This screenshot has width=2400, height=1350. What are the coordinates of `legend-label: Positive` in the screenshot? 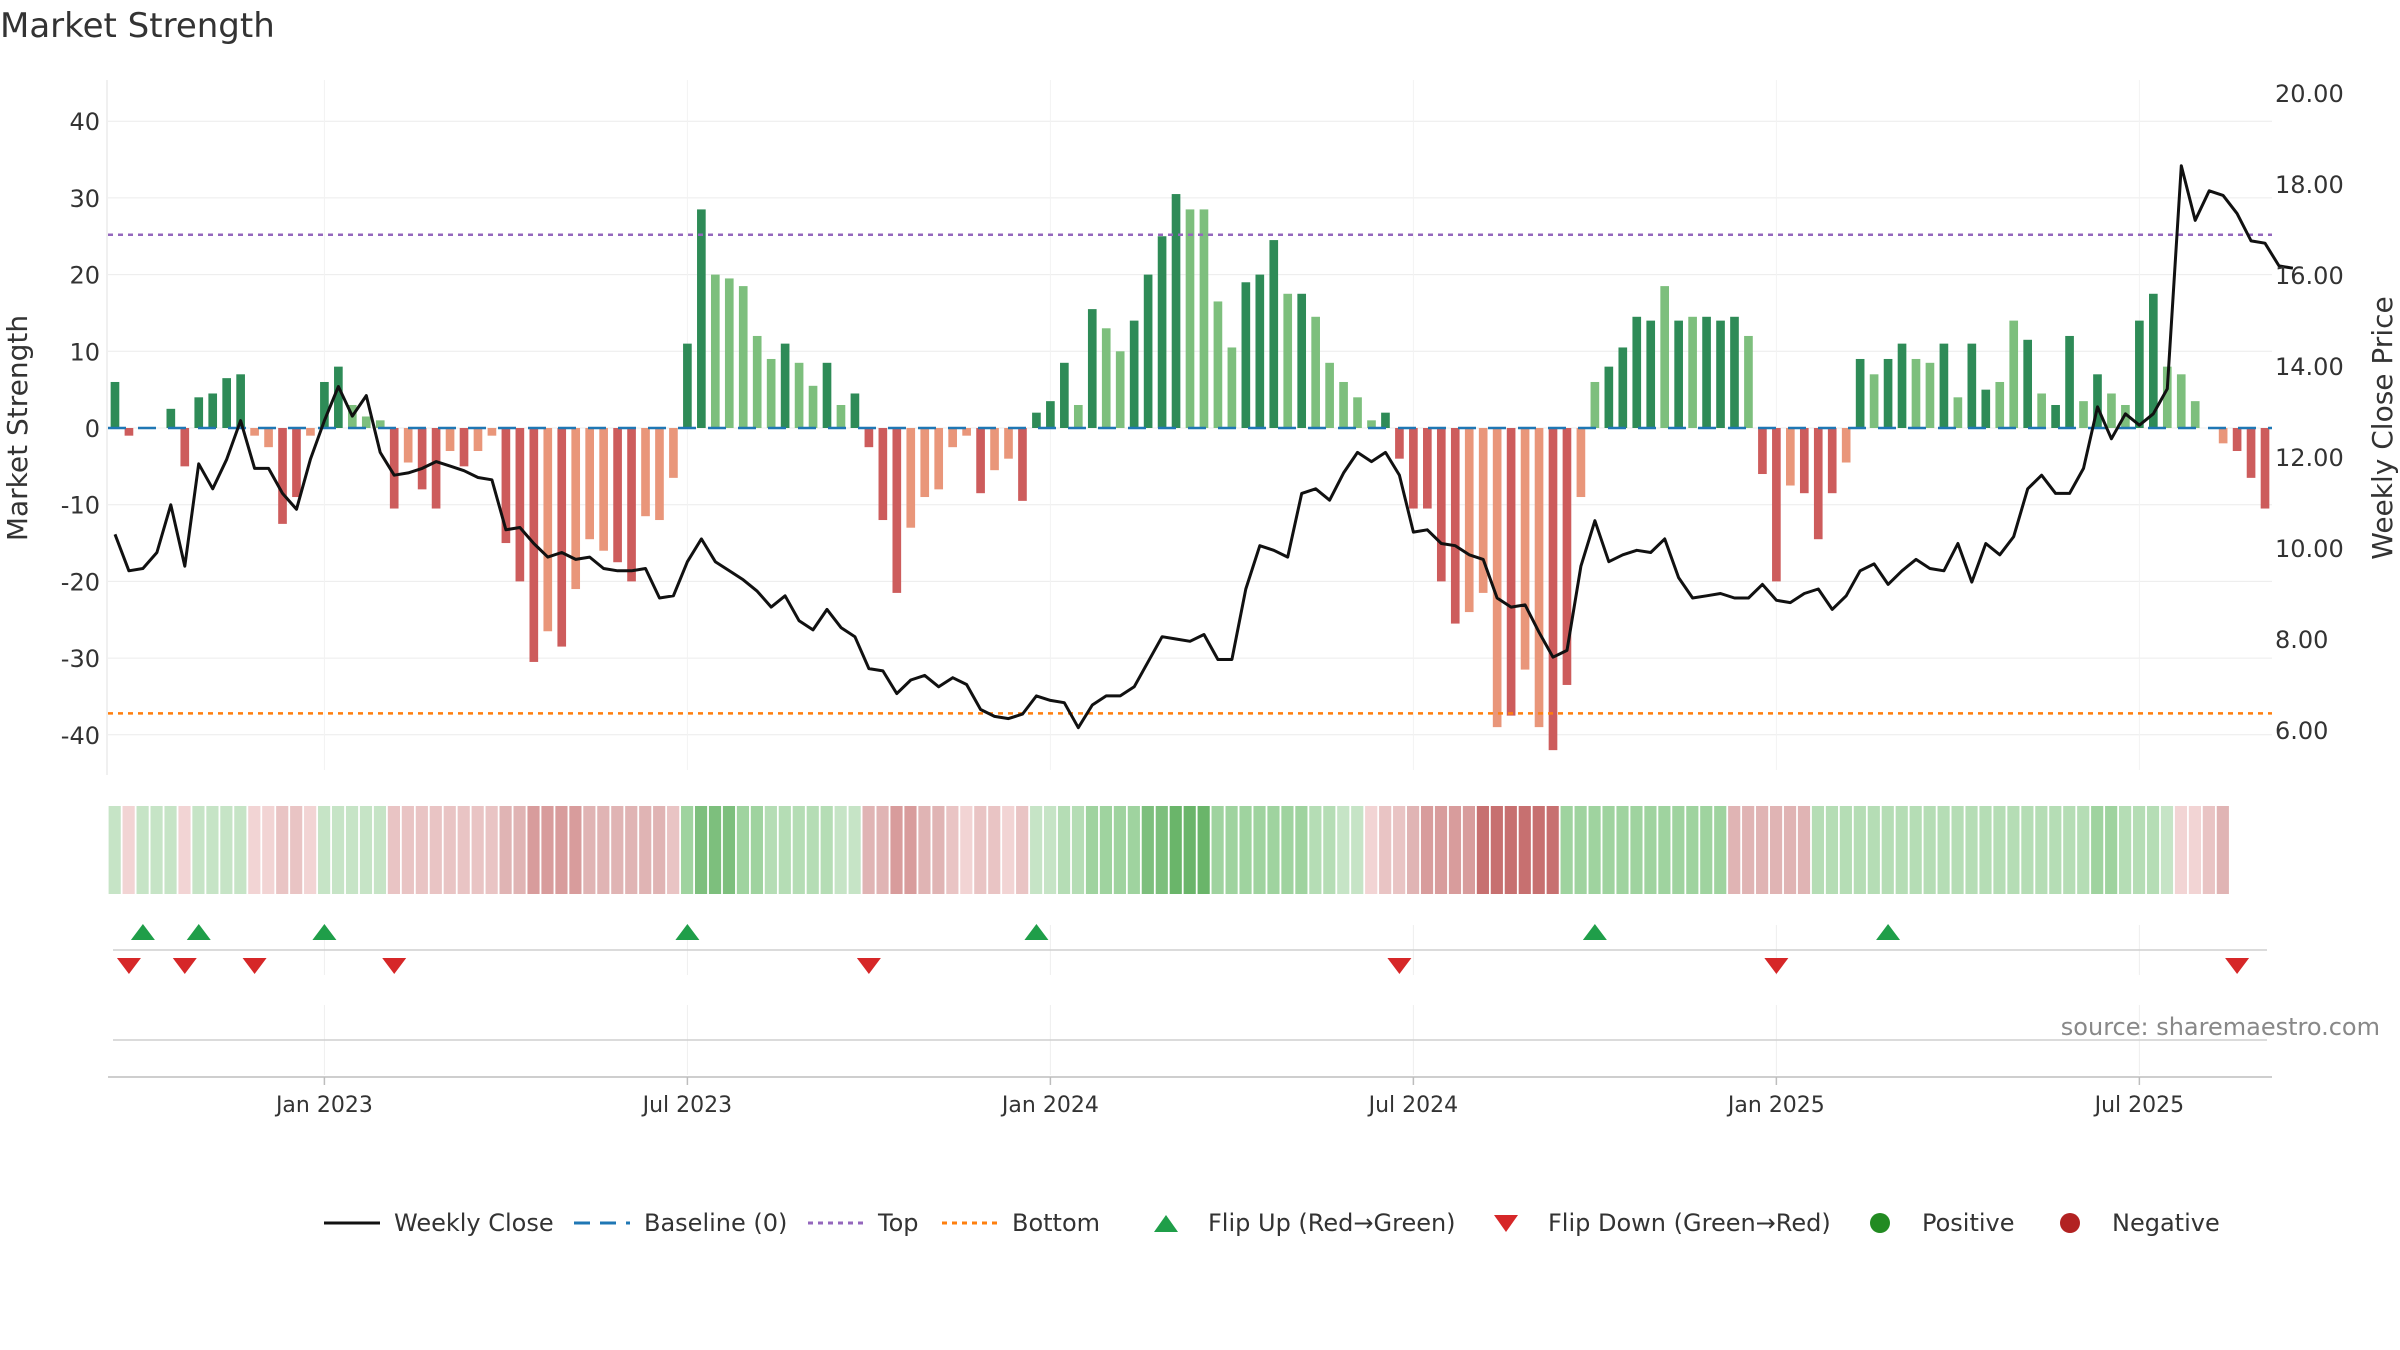 It's located at (1968, 1223).